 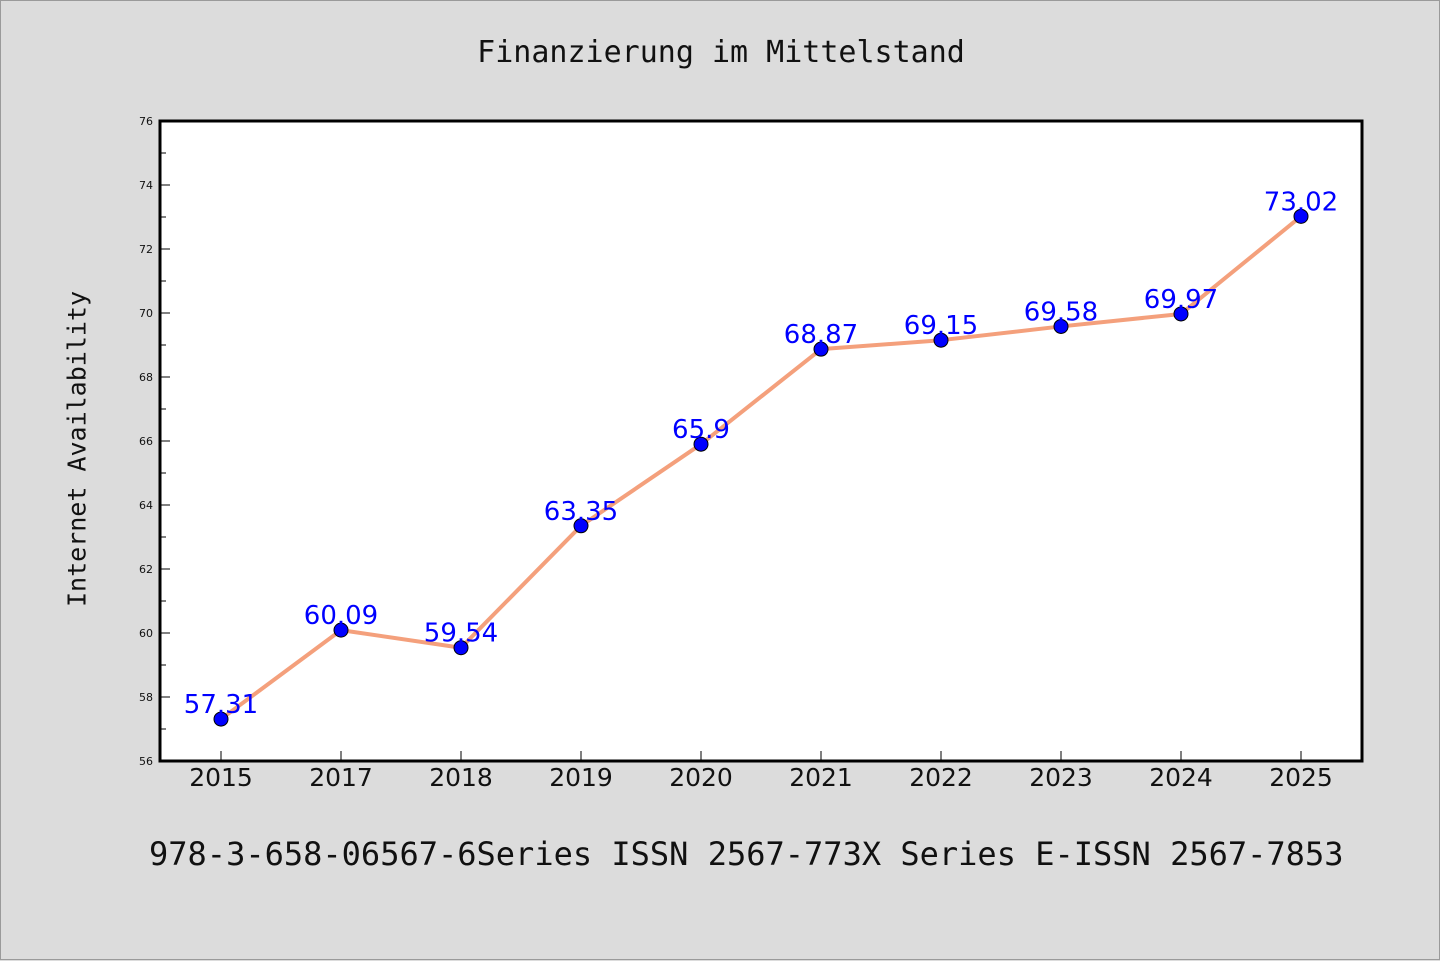 I want to click on y-tick-label: 62, so click(x=146, y=569).